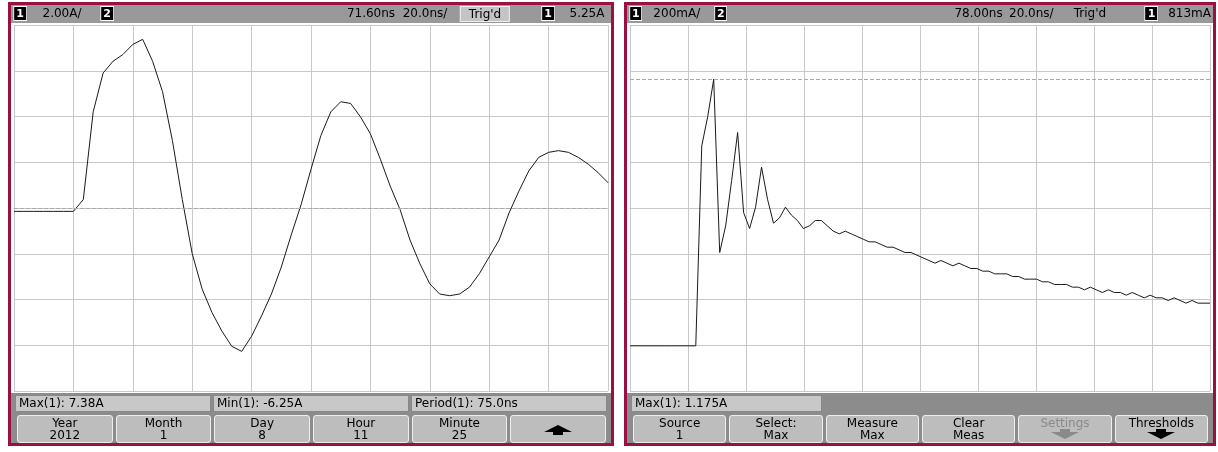 The width and height of the screenshot is (1218, 452). What do you see at coordinates (587, 13) in the screenshot?
I see `text: 5.25A` at bounding box center [587, 13].